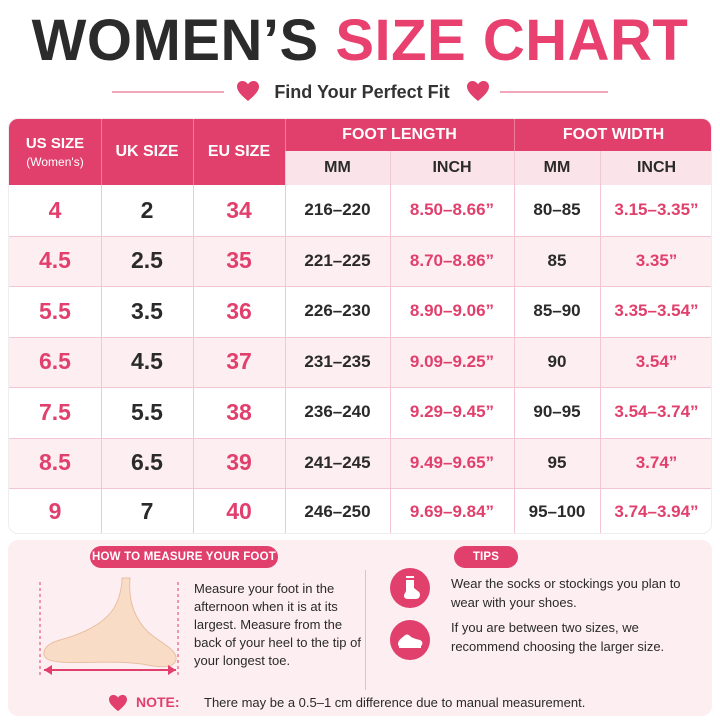  What do you see at coordinates (452, 311) in the screenshot?
I see `cell-length-inch: 8.90–9.06”` at bounding box center [452, 311].